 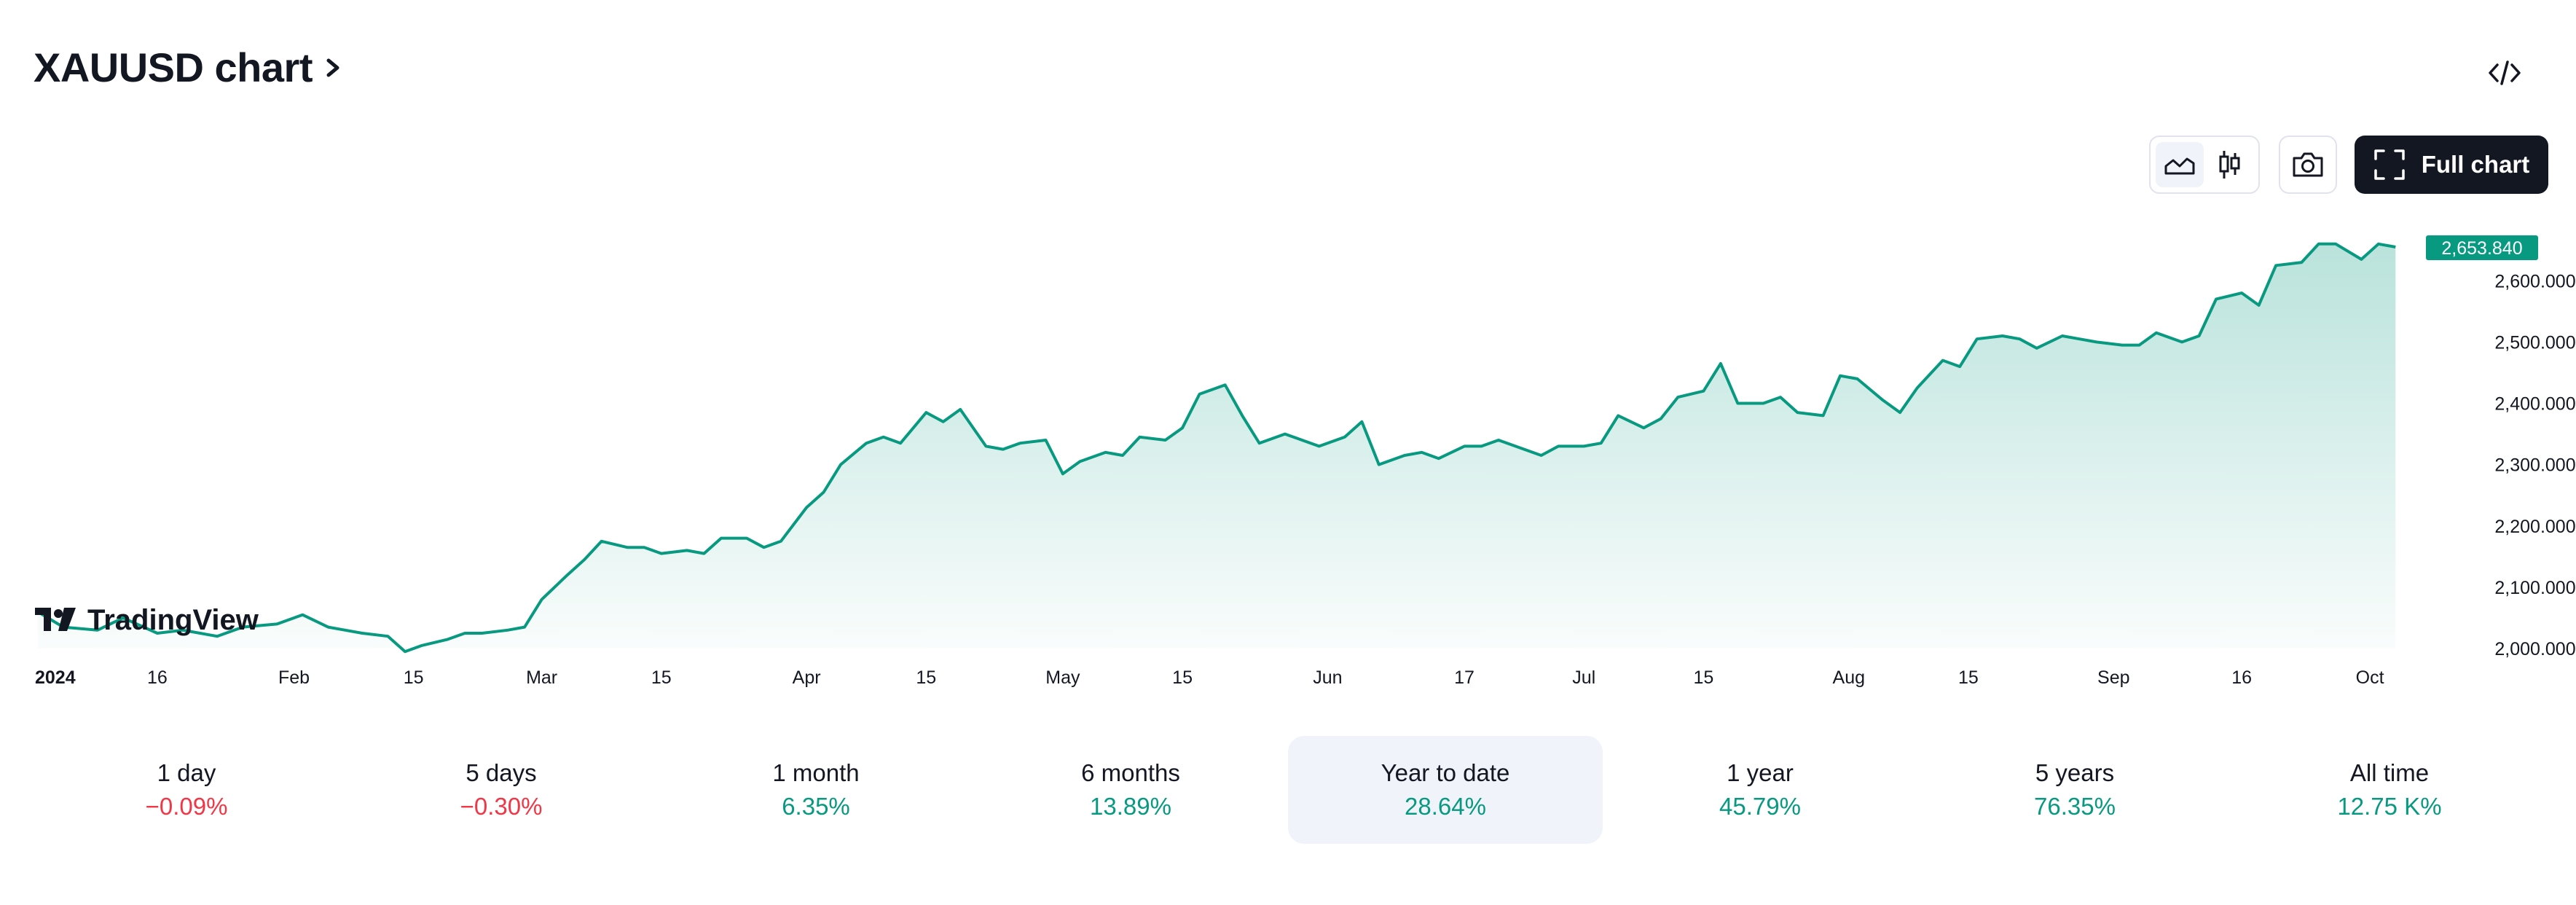 What do you see at coordinates (1760, 772) in the screenshot?
I see `range-label: 1 year` at bounding box center [1760, 772].